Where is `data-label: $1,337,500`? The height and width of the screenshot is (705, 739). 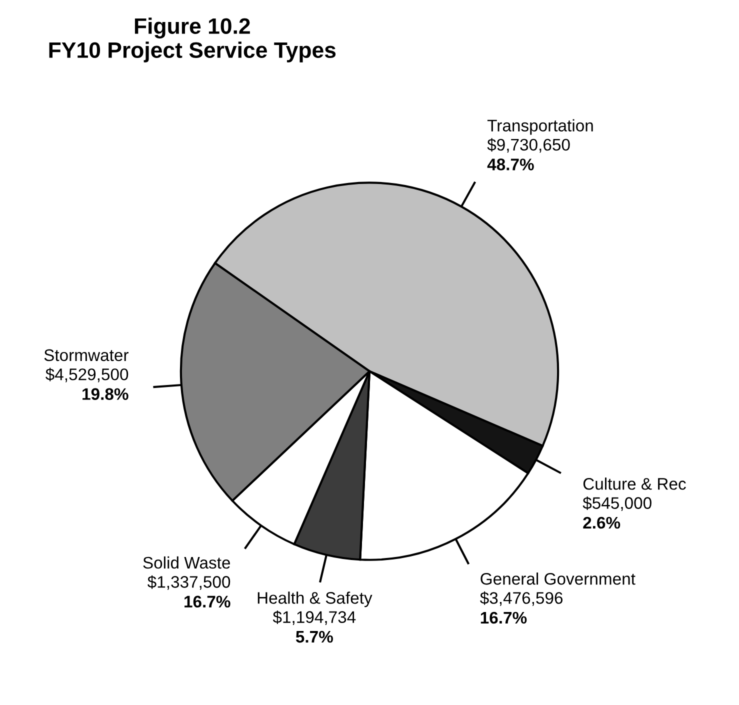
data-label: $1,337,500 is located at coordinates (189, 582).